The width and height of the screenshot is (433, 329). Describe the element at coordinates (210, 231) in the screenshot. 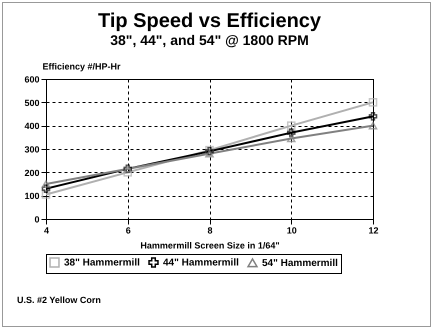

I see `x-tick-label: 8` at that location.